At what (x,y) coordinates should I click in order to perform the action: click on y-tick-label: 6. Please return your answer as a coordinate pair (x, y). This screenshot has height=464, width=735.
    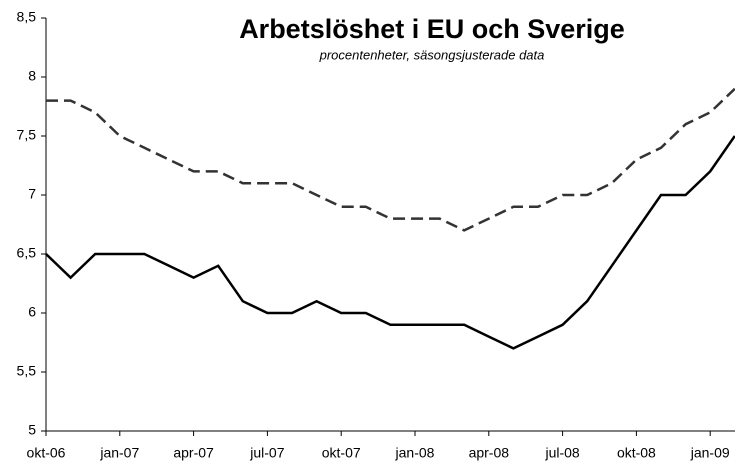
    Looking at the image, I should click on (32, 312).